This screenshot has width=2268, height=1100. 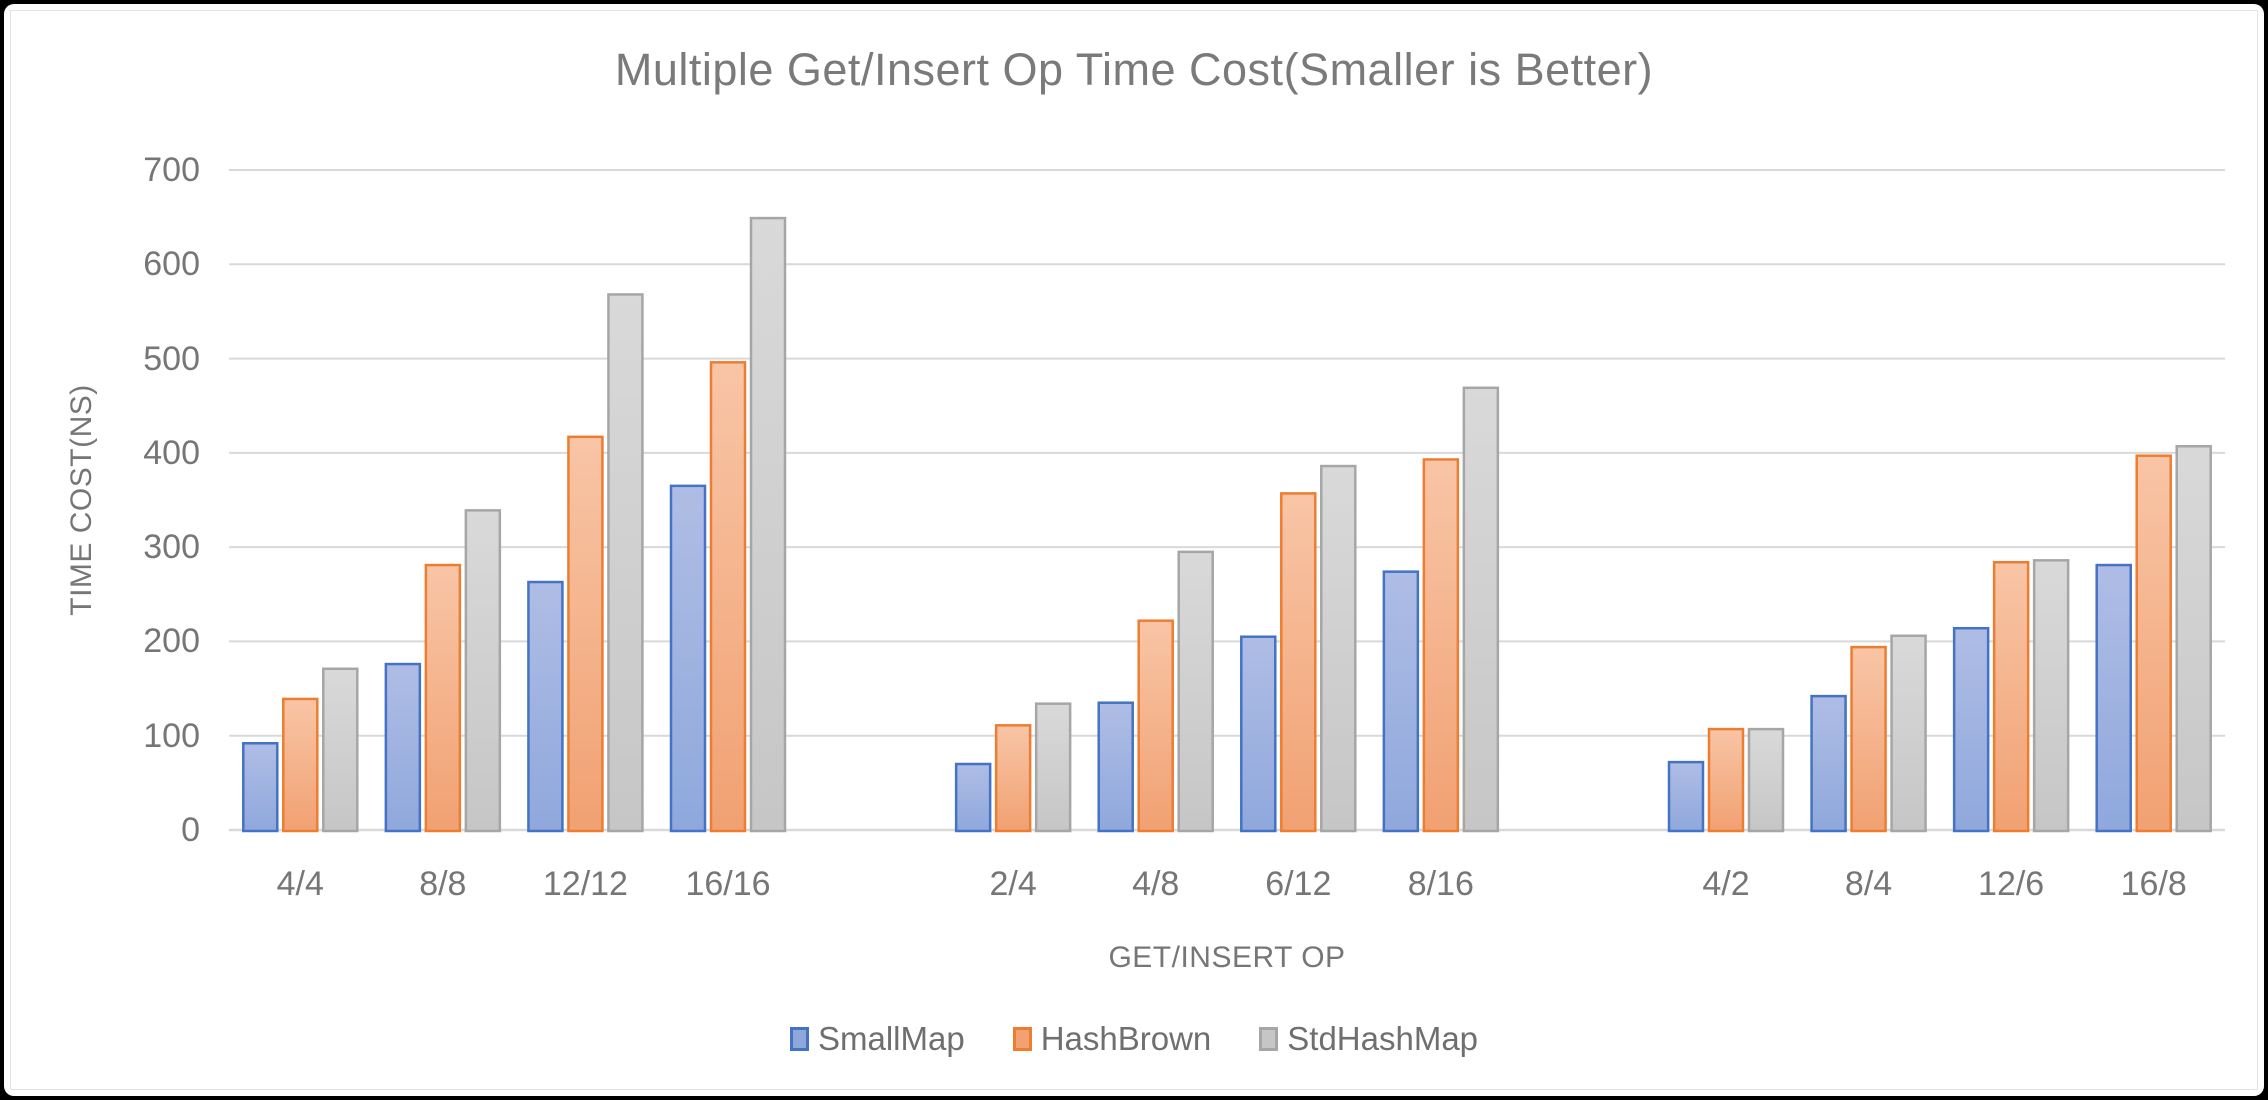 I want to click on bar-smallmap-8/8, so click(x=403, y=747).